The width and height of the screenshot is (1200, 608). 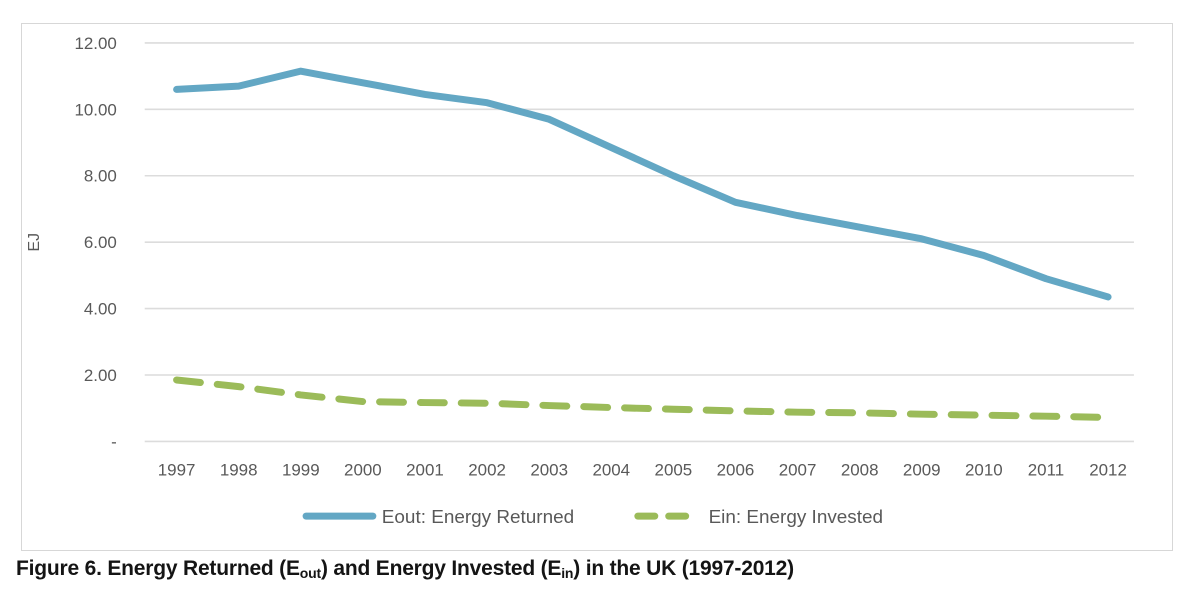 I want to click on x-tick-label: 2007, so click(x=798, y=469).